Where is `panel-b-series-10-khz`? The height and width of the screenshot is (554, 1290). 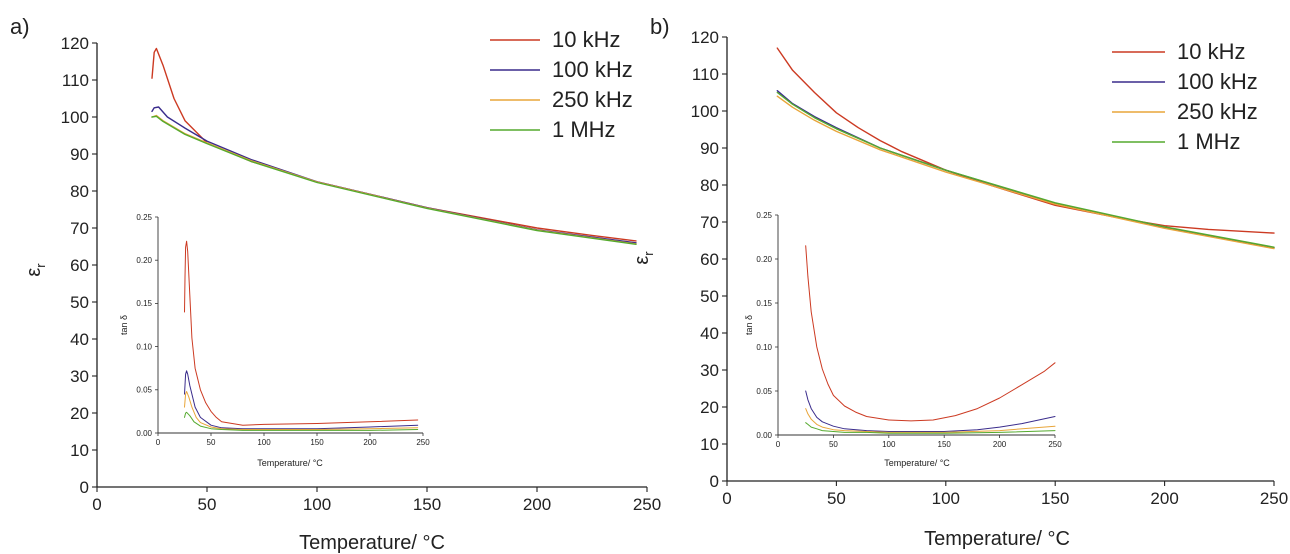 panel-b-series-10-khz is located at coordinates (1025, 140).